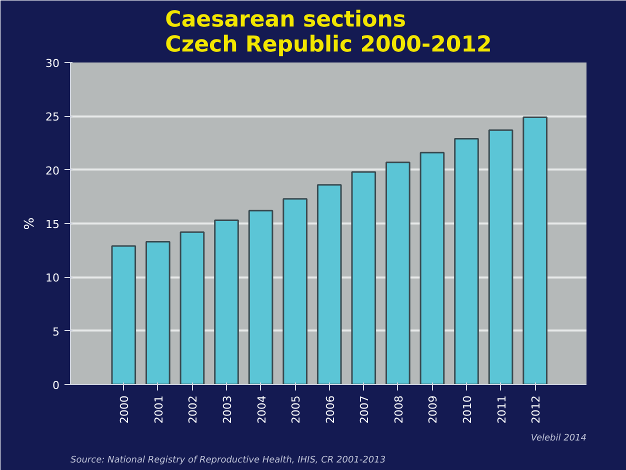 This screenshot has height=470, width=626. What do you see at coordinates (30, 223) in the screenshot?
I see `y-axis-title: %` at bounding box center [30, 223].